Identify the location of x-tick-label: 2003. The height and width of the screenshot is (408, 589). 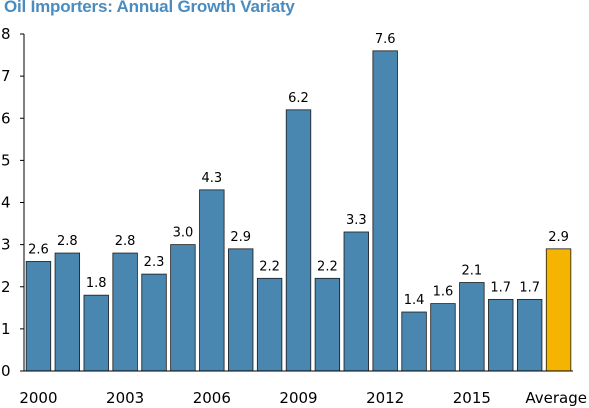
(125, 398).